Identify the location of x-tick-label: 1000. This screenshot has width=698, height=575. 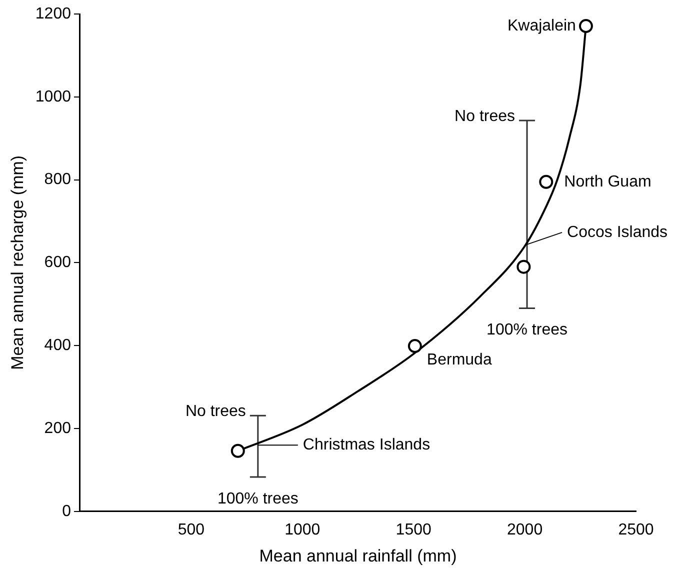
(302, 529).